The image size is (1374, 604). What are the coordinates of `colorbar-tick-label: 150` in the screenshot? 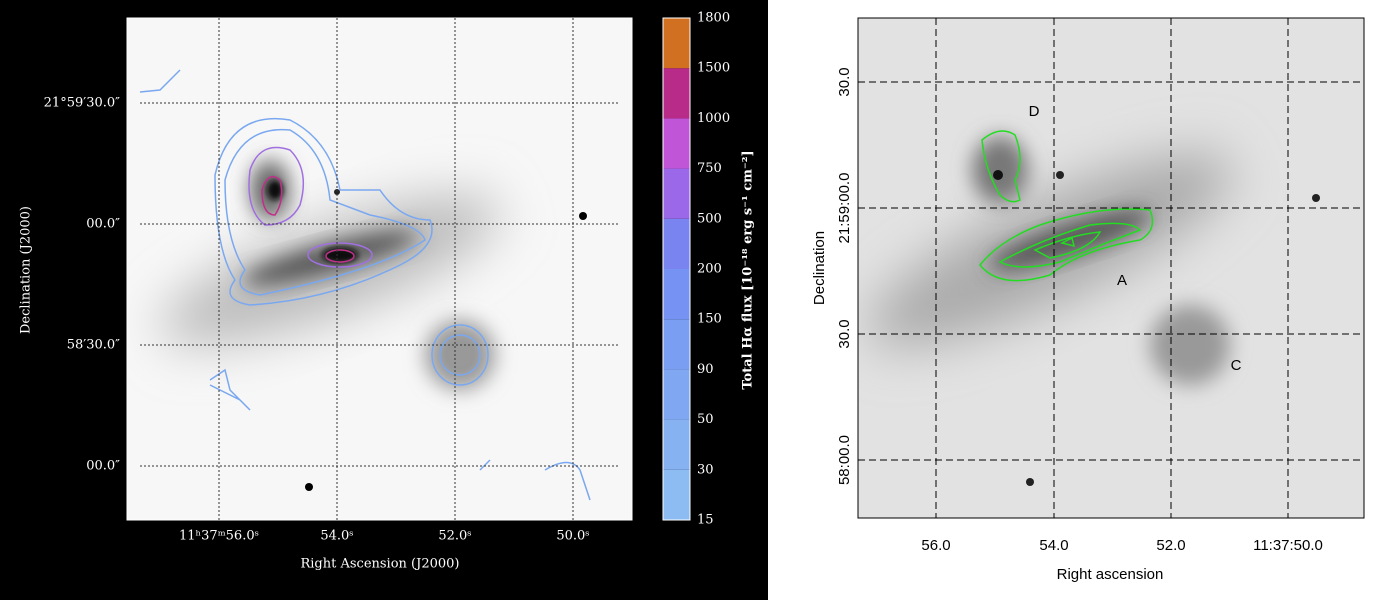 It's located at (709, 319).